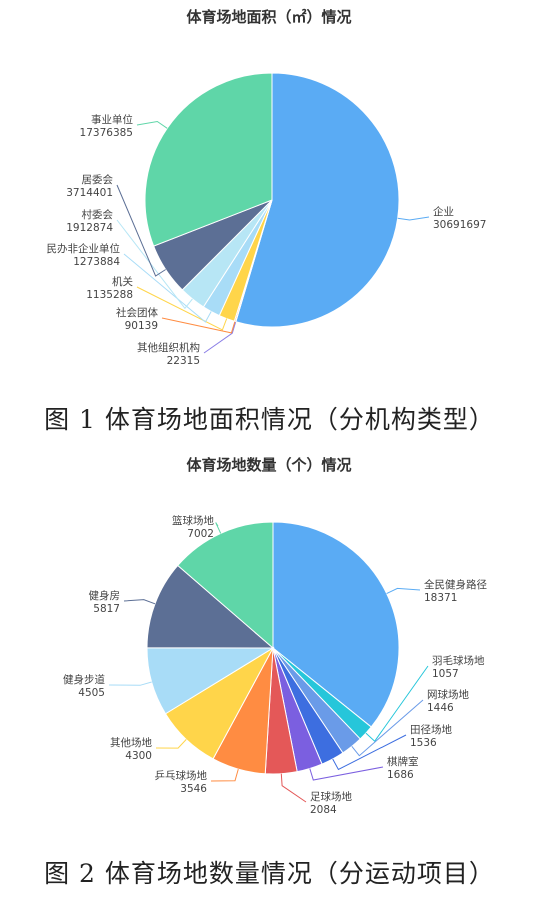  I want to click on chart-2-value-9: 5817, so click(106, 609).